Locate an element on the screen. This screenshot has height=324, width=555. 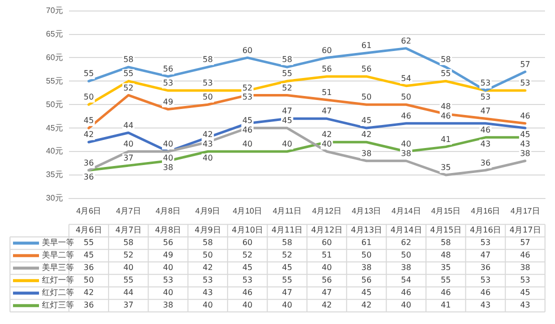
category-label: 4月11日 is located at coordinates (287, 230).